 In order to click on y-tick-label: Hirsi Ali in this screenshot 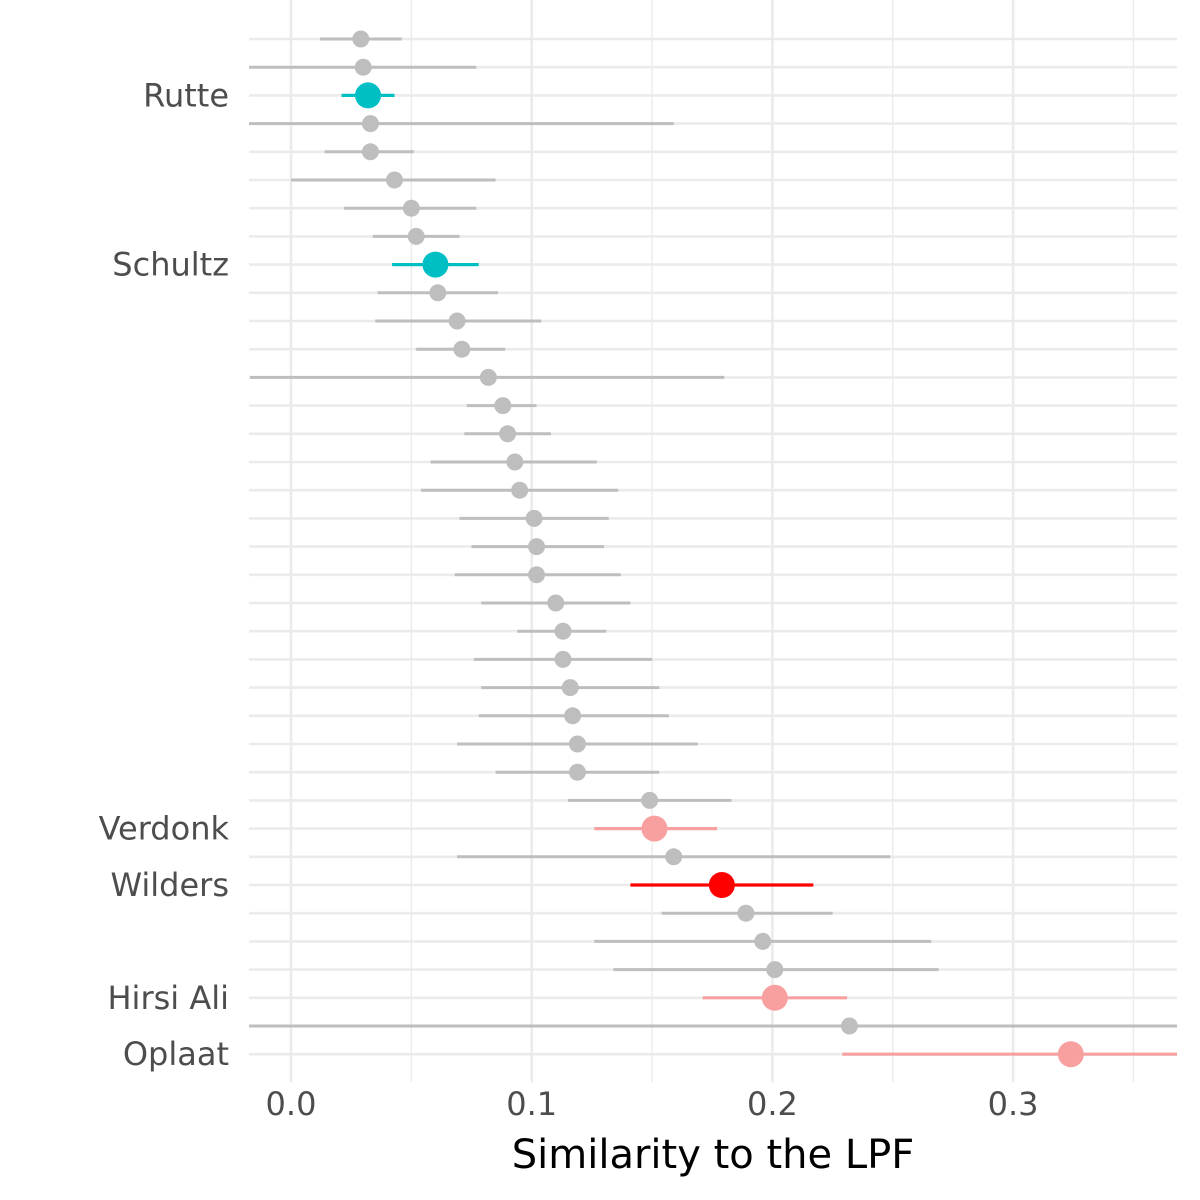, I will do `click(168, 998)`.